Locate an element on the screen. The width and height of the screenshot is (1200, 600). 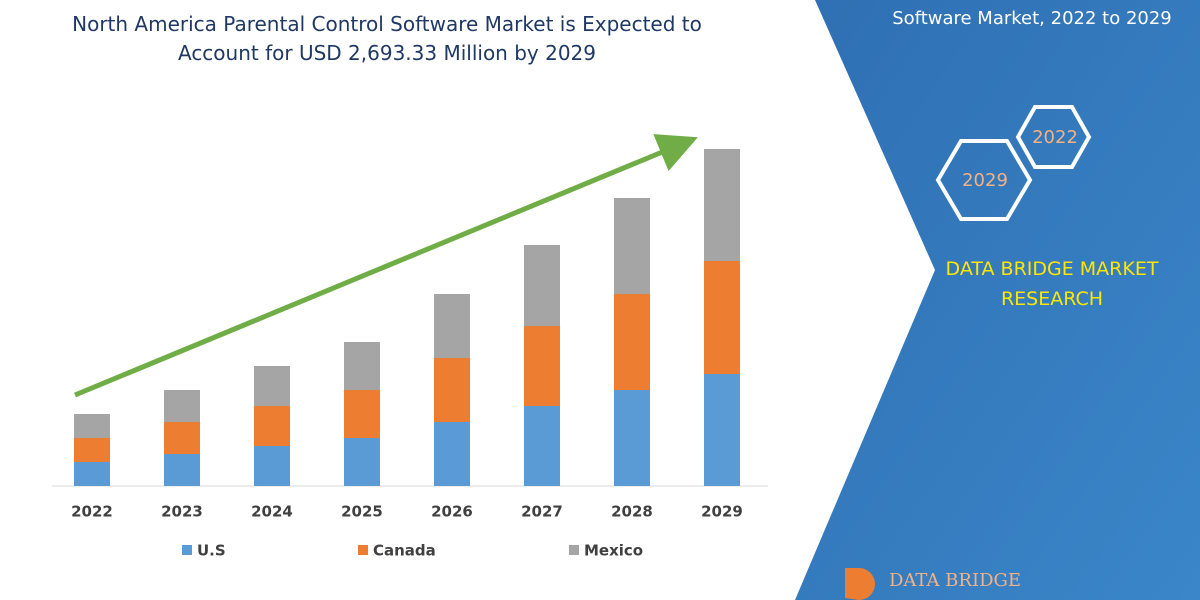
brand: DATA BRIDGE MARKET RESEARCH is located at coordinates (1052, 284).